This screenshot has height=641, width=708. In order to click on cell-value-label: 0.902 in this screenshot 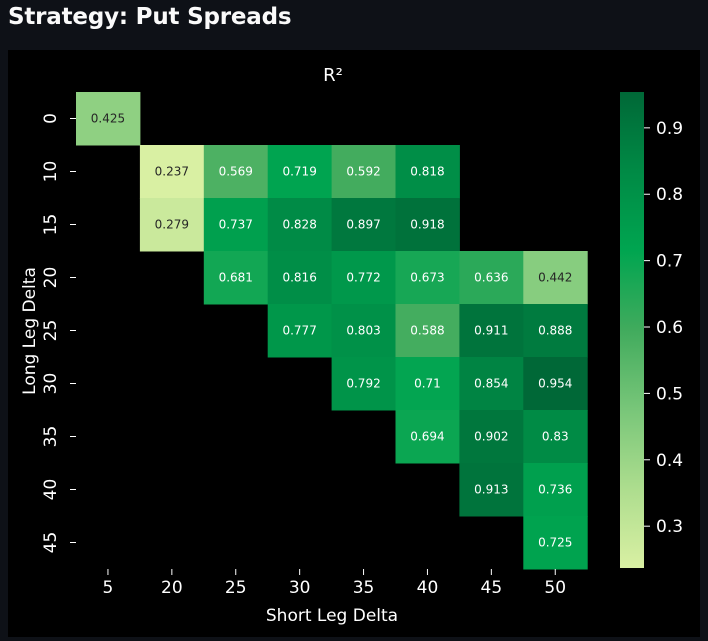, I will do `click(491, 437)`.